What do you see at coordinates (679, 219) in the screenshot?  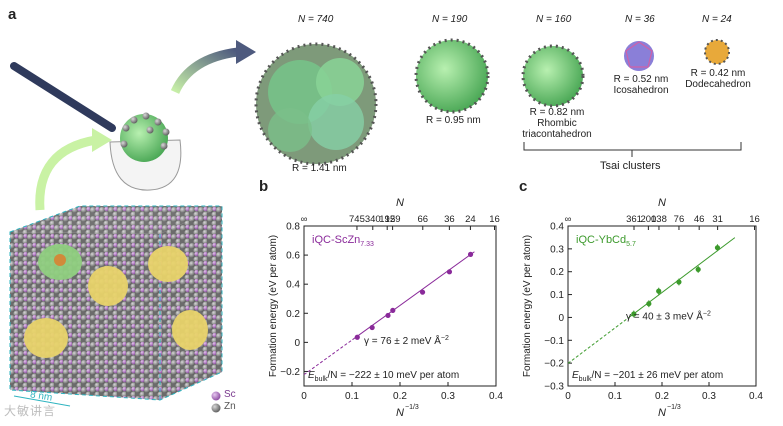 I see `top-tick-label: 76` at bounding box center [679, 219].